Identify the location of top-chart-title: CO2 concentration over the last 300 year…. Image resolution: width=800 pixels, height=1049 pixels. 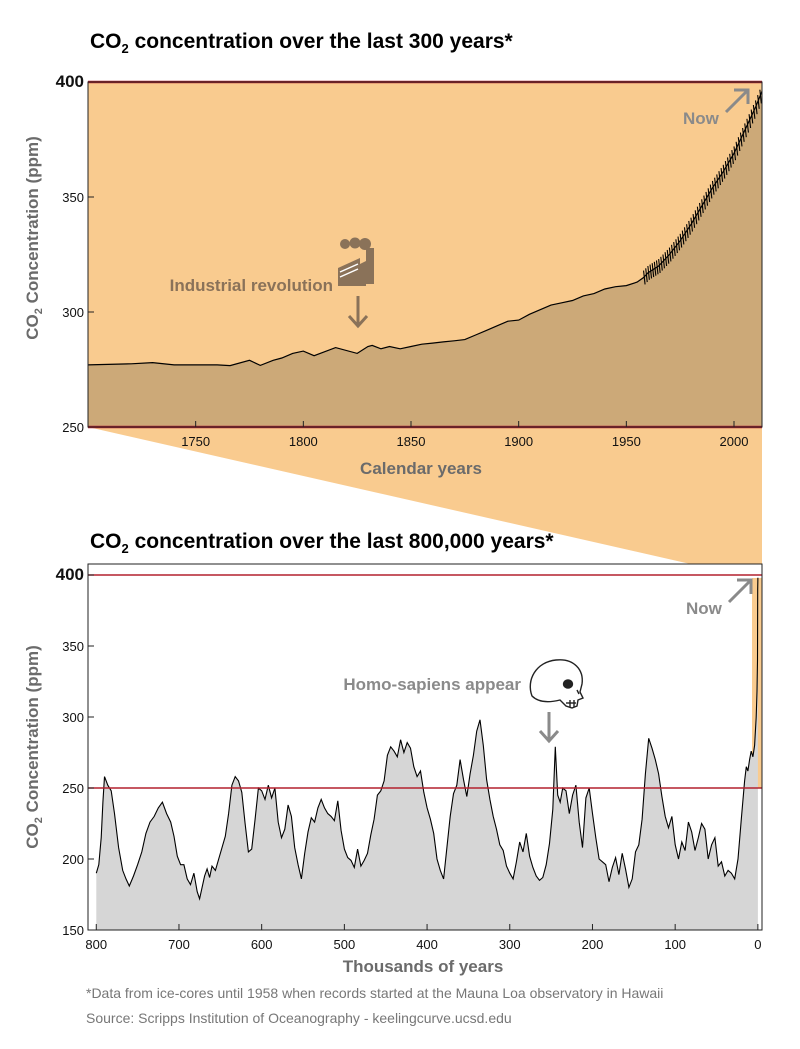
(302, 43).